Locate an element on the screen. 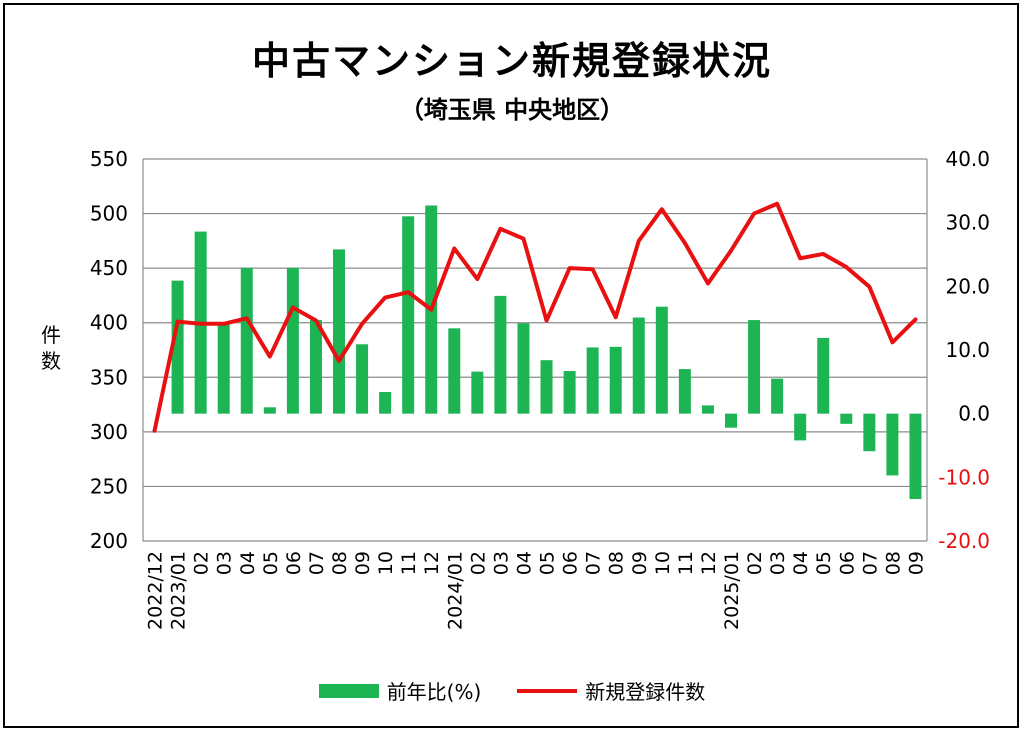 This screenshot has height=733, width=1024. y-right-tick-label: 0.0 is located at coordinates (974, 414).